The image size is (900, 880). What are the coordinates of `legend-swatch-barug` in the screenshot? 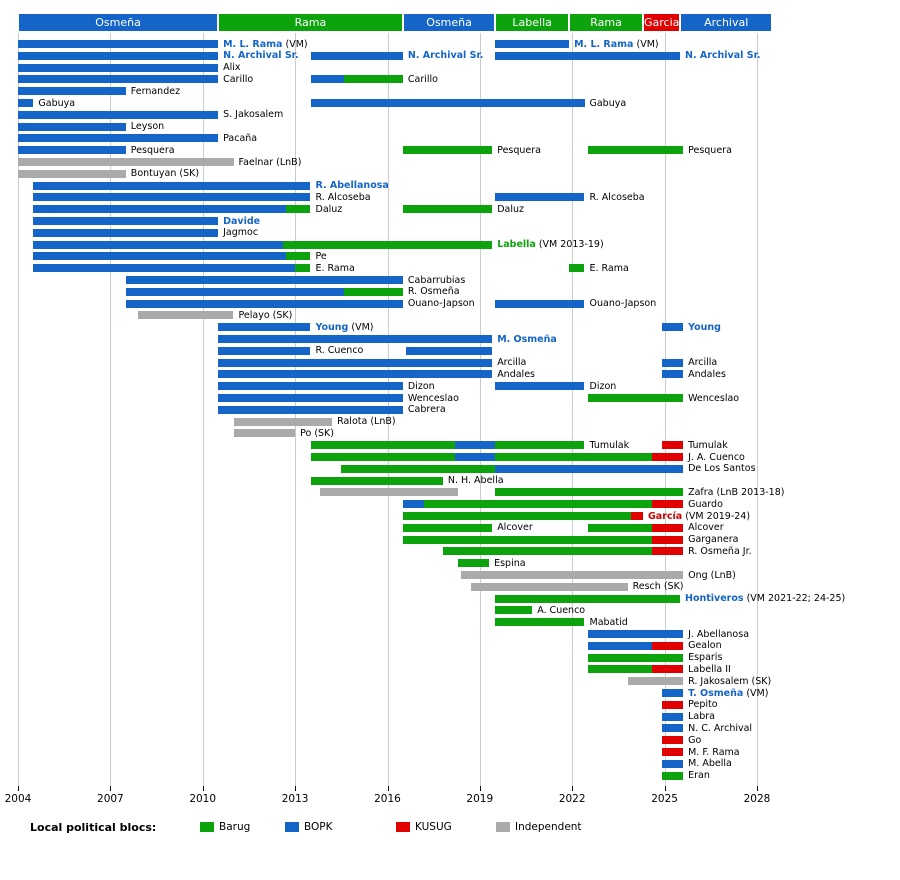 It's located at (207, 827).